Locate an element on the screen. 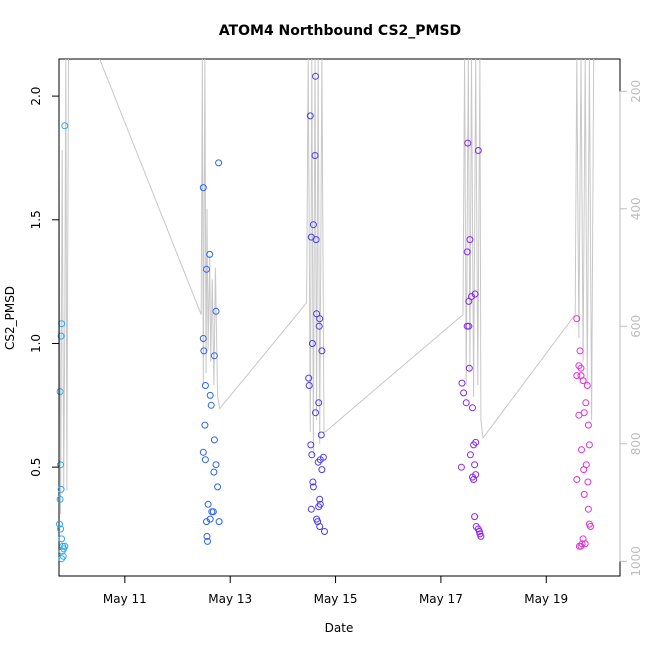 The image size is (650, 650). x-tick-label: May 19 is located at coordinates (546, 599).